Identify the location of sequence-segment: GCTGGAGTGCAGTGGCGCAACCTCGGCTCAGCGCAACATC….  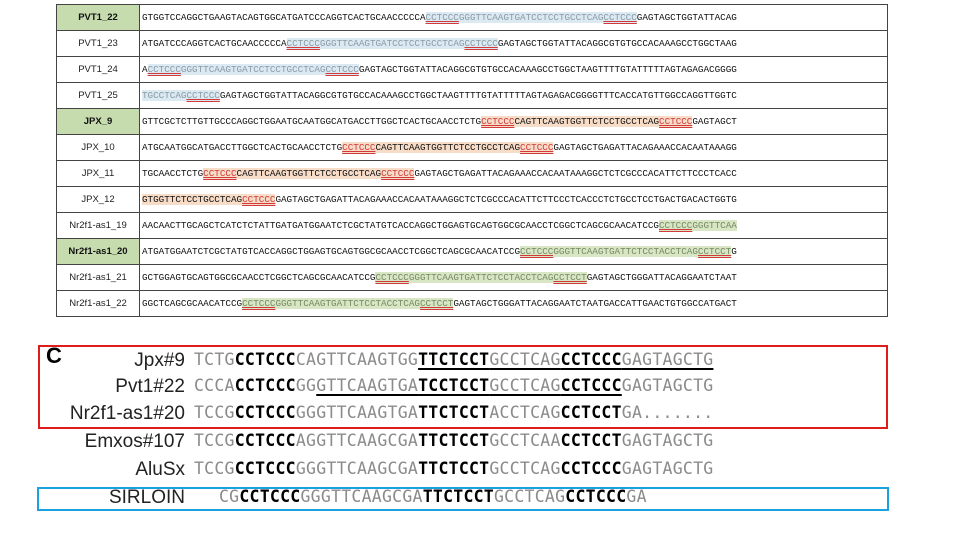
(259, 277).